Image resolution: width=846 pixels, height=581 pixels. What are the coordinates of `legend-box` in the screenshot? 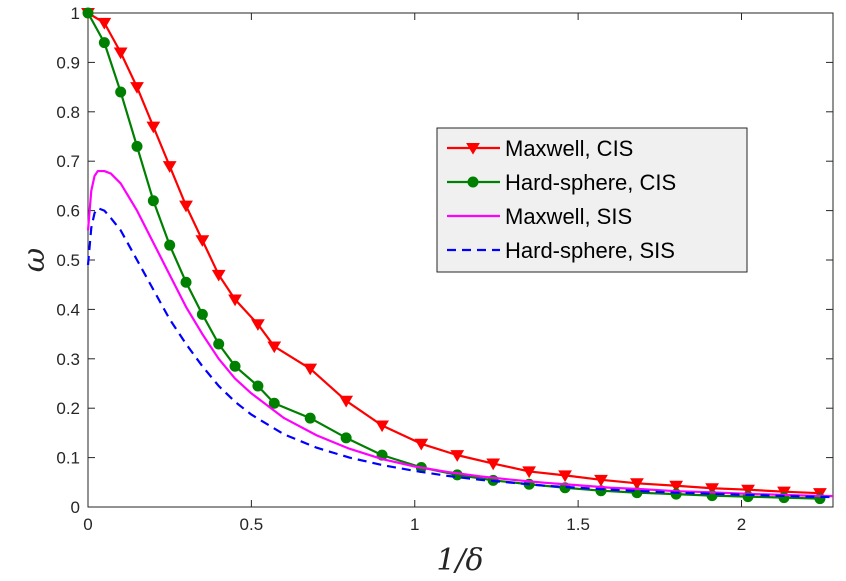 It's located at (592, 200).